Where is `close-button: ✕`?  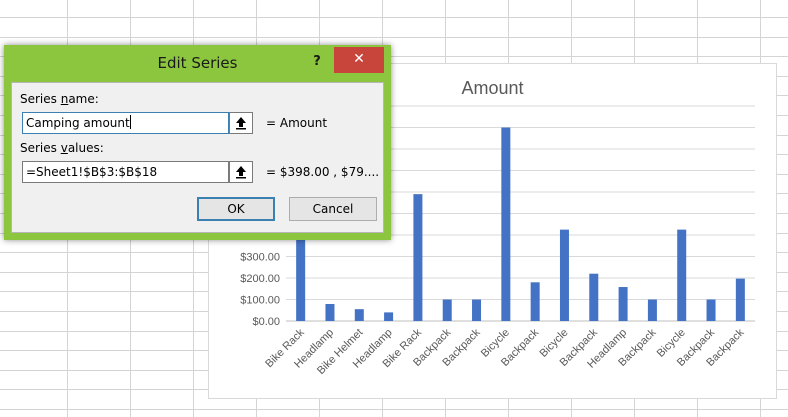 close-button: ✕ is located at coordinates (359, 60).